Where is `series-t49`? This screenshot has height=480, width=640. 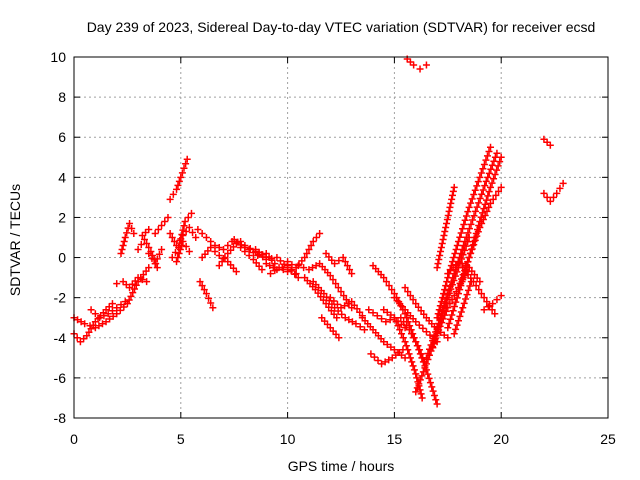
series-t49 is located at coordinates (547, 142).